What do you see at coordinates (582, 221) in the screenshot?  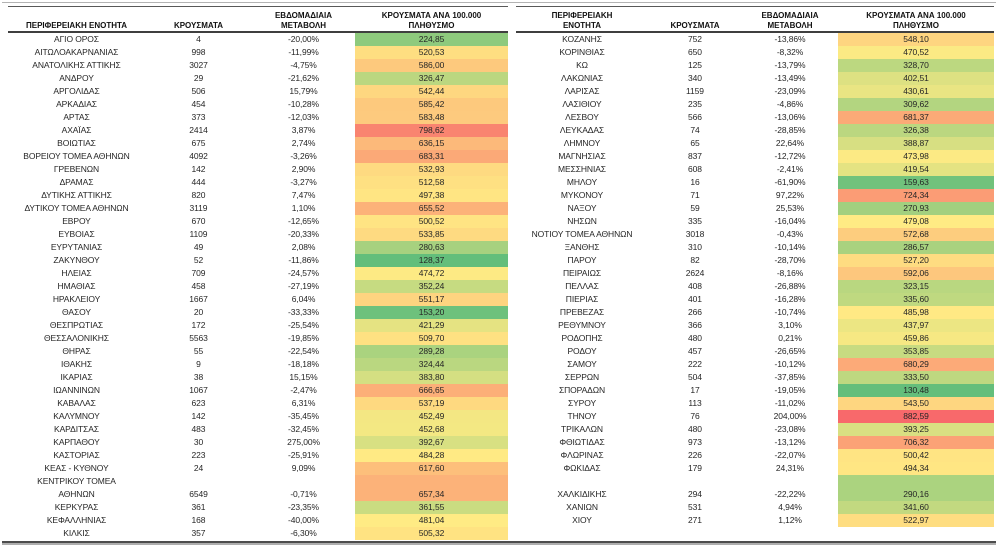 I see `region-cell: ΝΗΣΩΝ` at bounding box center [582, 221].